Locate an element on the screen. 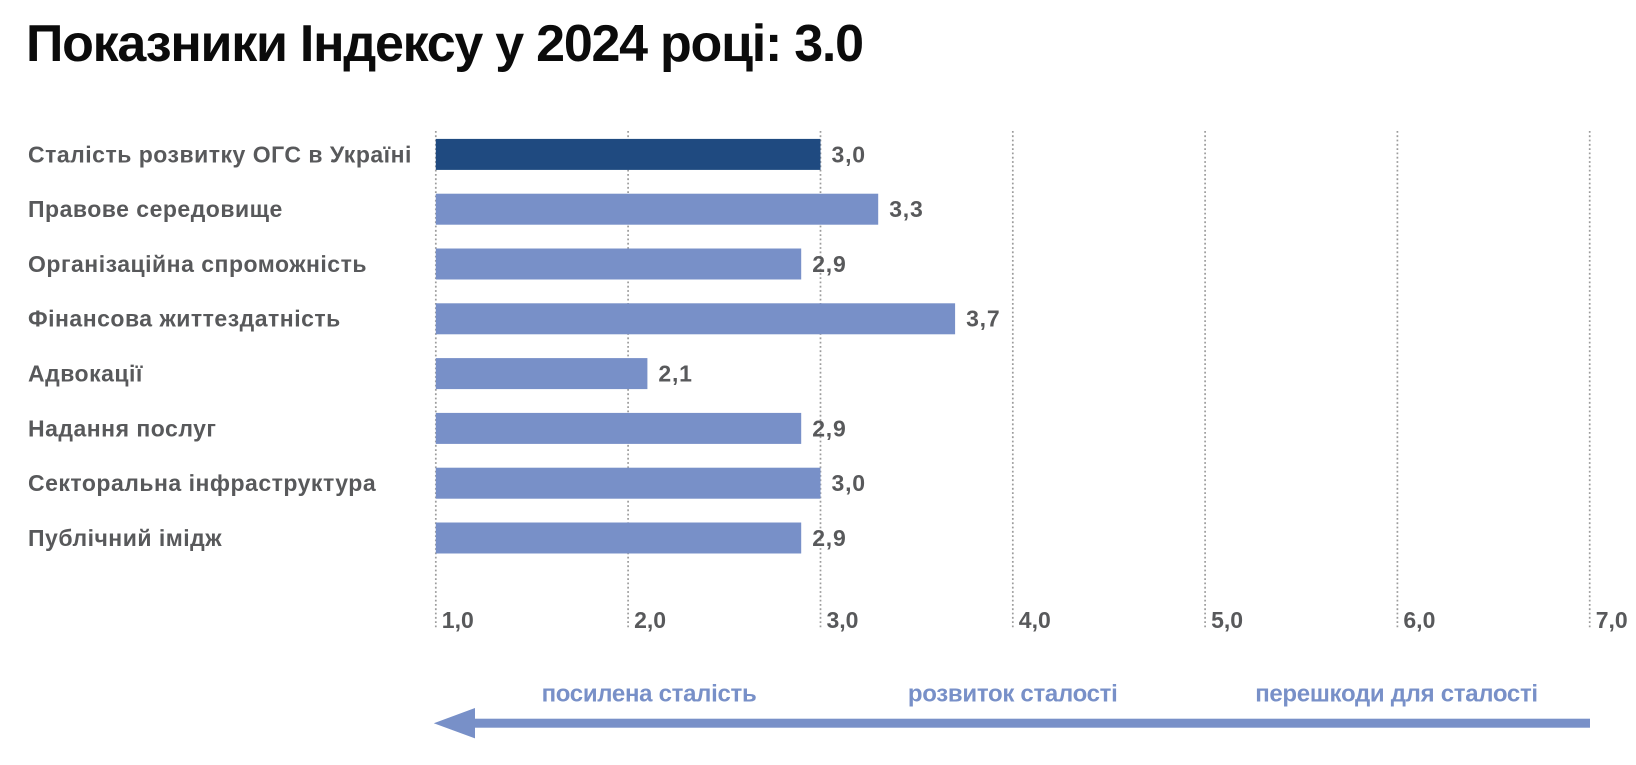 Image resolution: width=1636 pixels, height=765 pixels. svg-text: посилена сталість is located at coordinates (649, 694).